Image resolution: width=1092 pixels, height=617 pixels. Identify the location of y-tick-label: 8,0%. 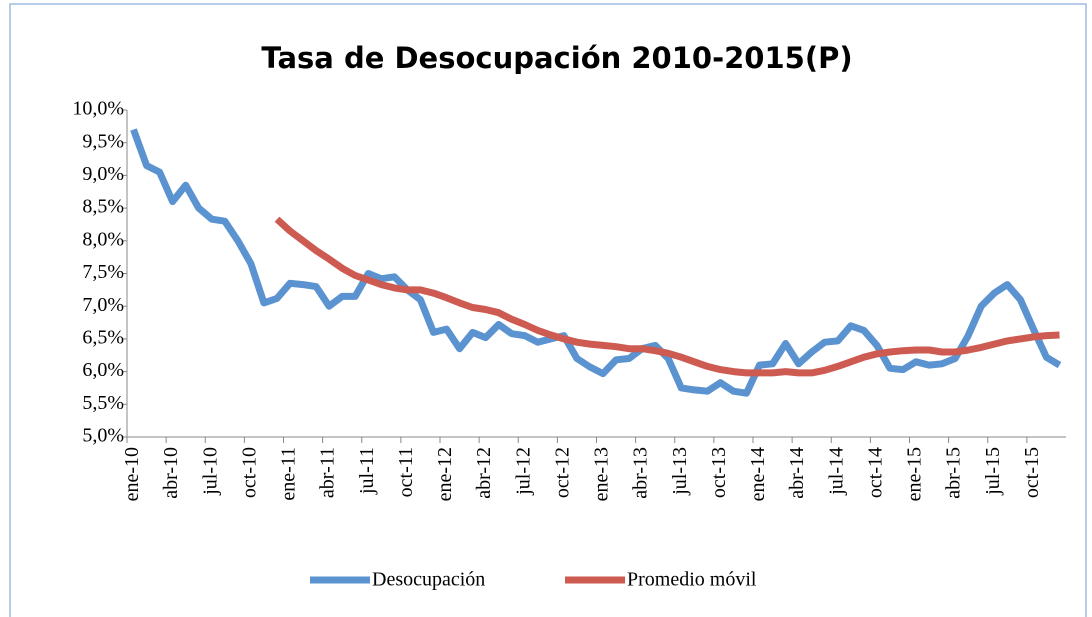
(103, 239).